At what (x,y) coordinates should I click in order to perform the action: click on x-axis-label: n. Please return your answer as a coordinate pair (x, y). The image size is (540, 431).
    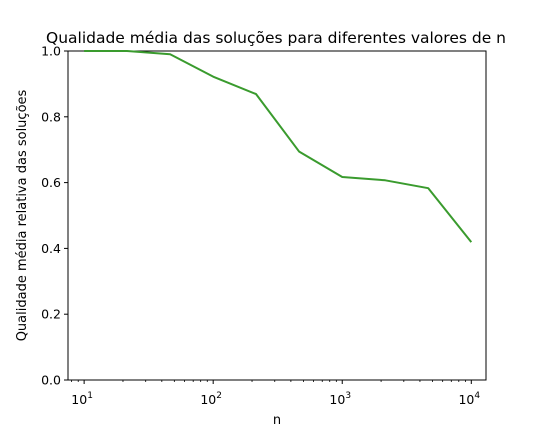
    Looking at the image, I should click on (277, 419).